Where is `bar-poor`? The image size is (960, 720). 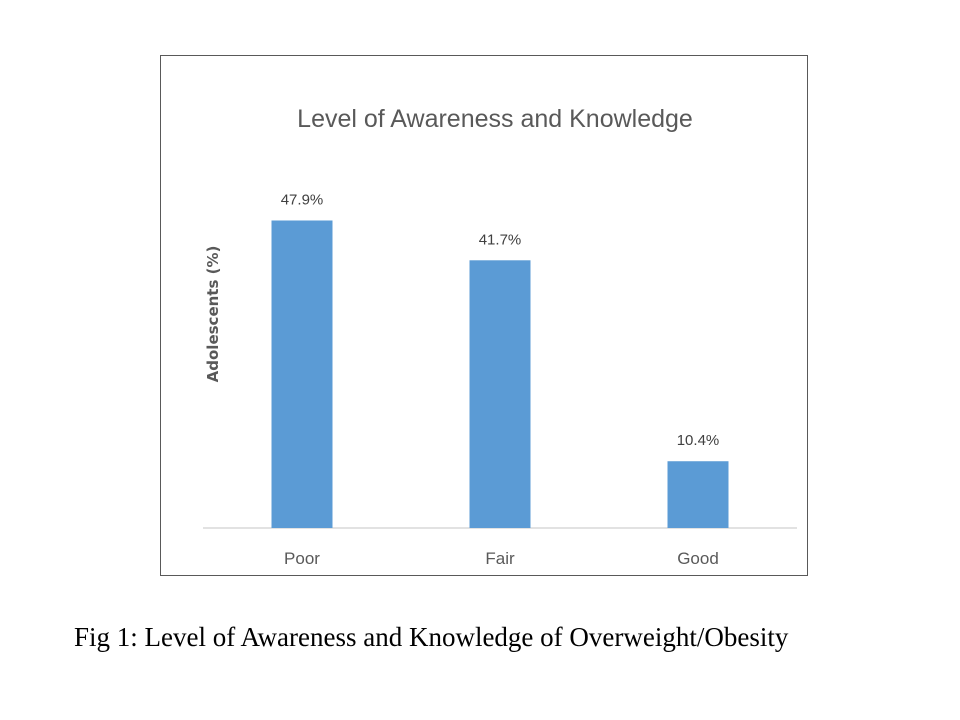 bar-poor is located at coordinates (302, 374).